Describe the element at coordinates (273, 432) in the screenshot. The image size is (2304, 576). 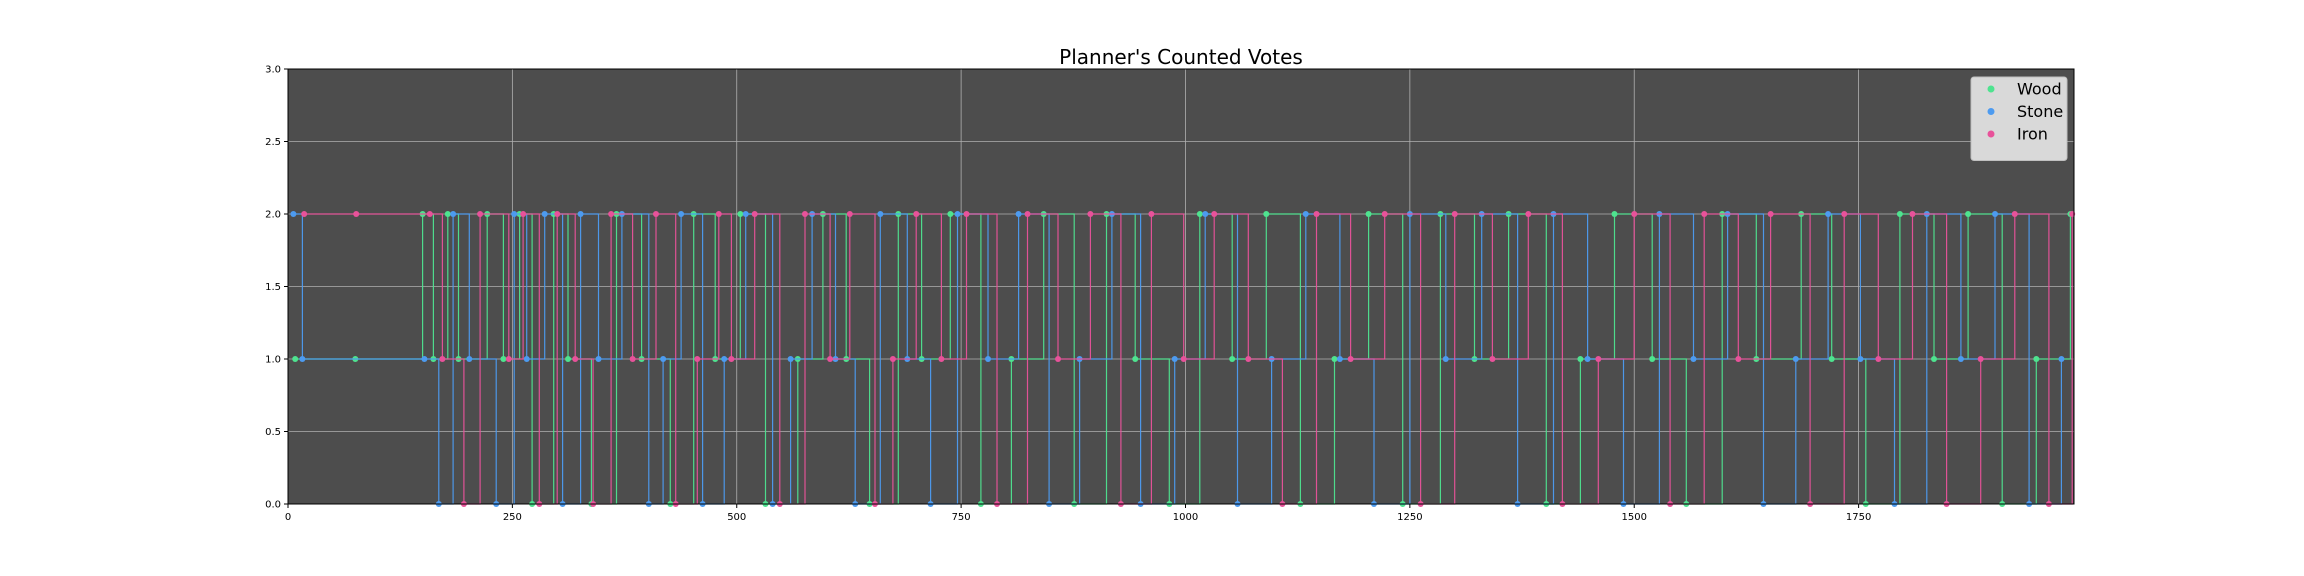
I see `y-tick-label: 0.5` at that location.